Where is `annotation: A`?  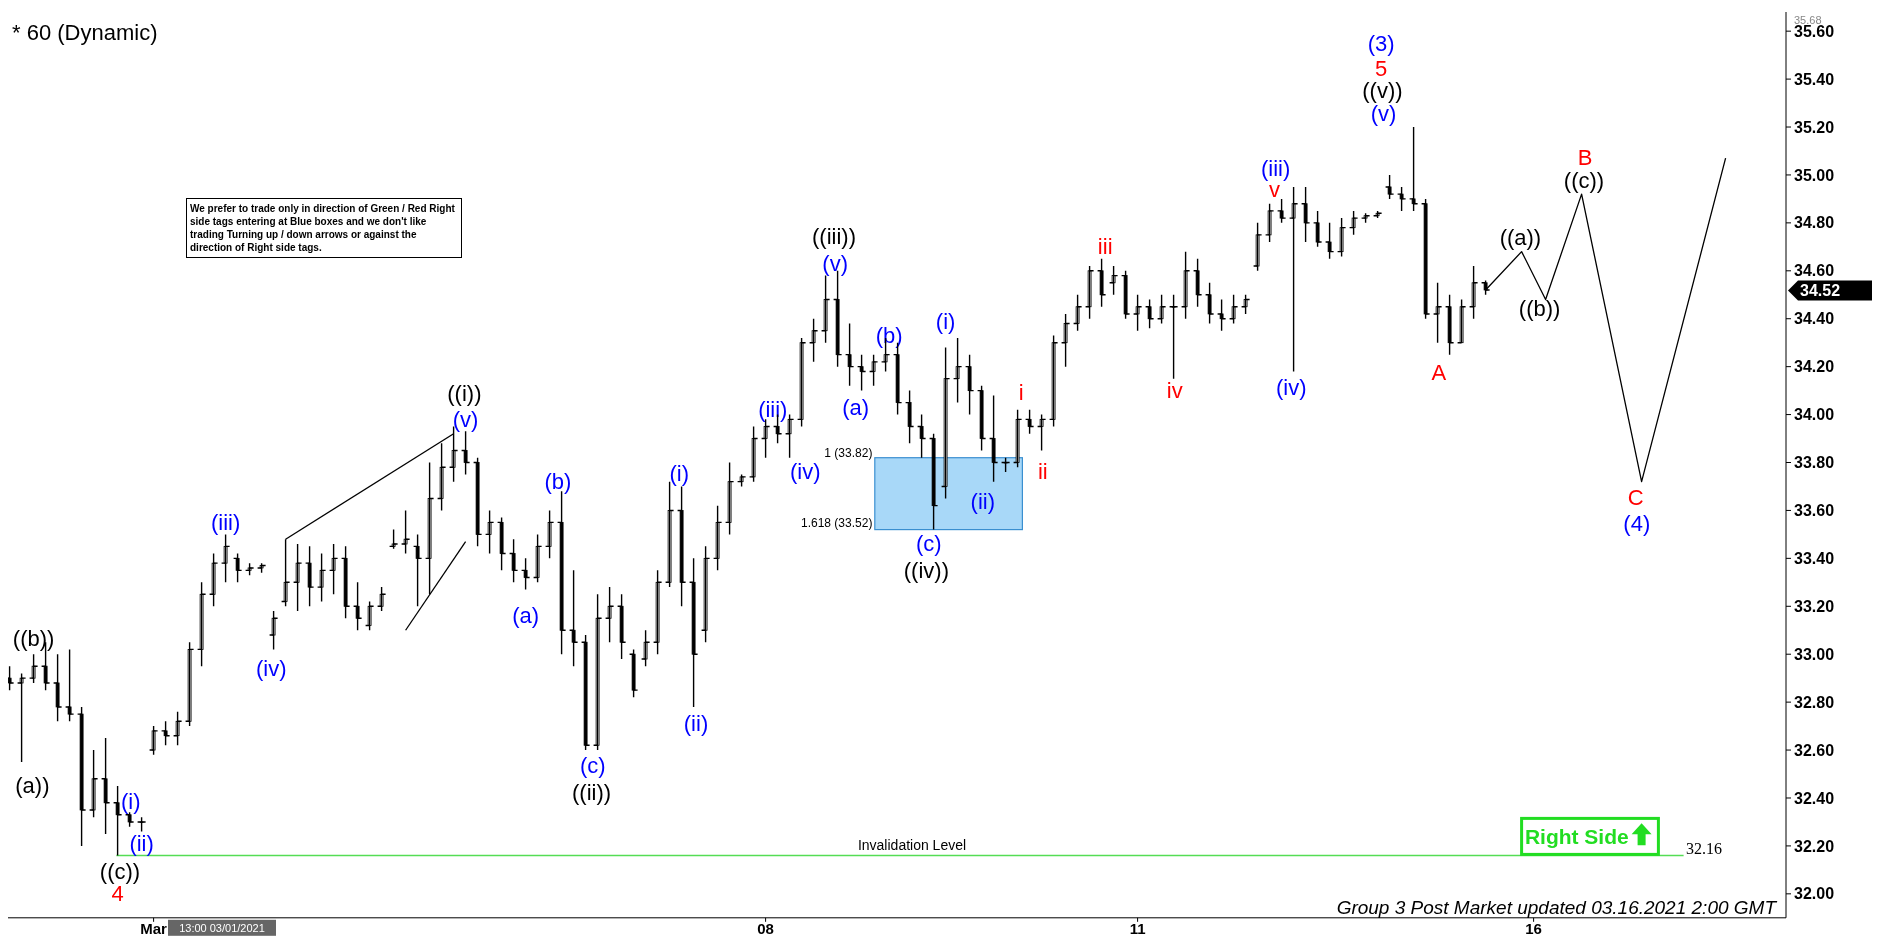
annotation: A is located at coordinates (1439, 372).